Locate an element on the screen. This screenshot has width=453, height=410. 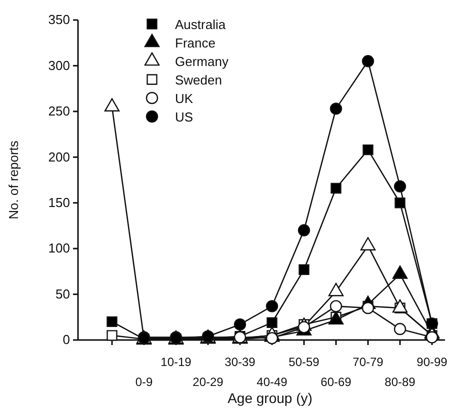
y-tick-label: 200 is located at coordinates (59, 156).